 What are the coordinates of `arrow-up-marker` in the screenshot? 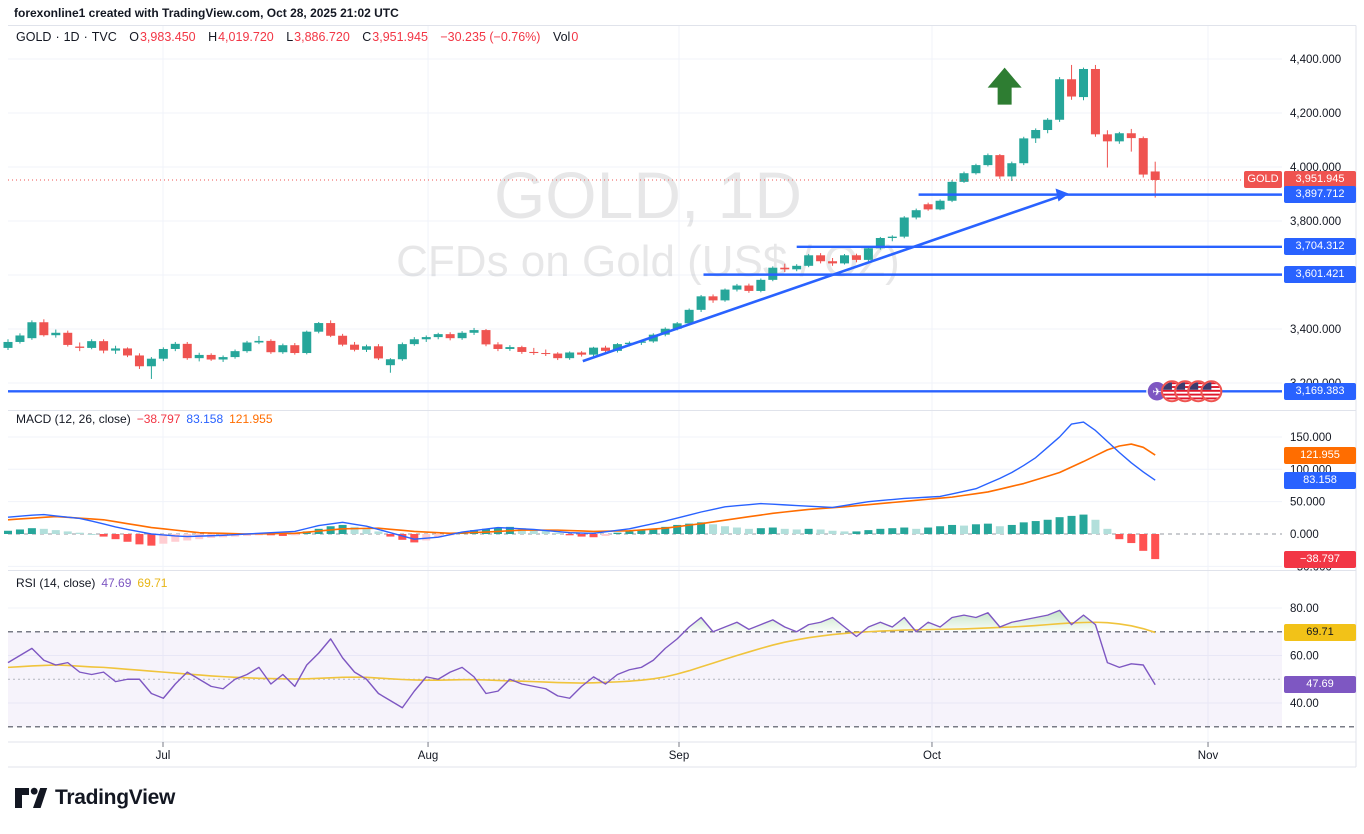 It's located at (1004, 86).